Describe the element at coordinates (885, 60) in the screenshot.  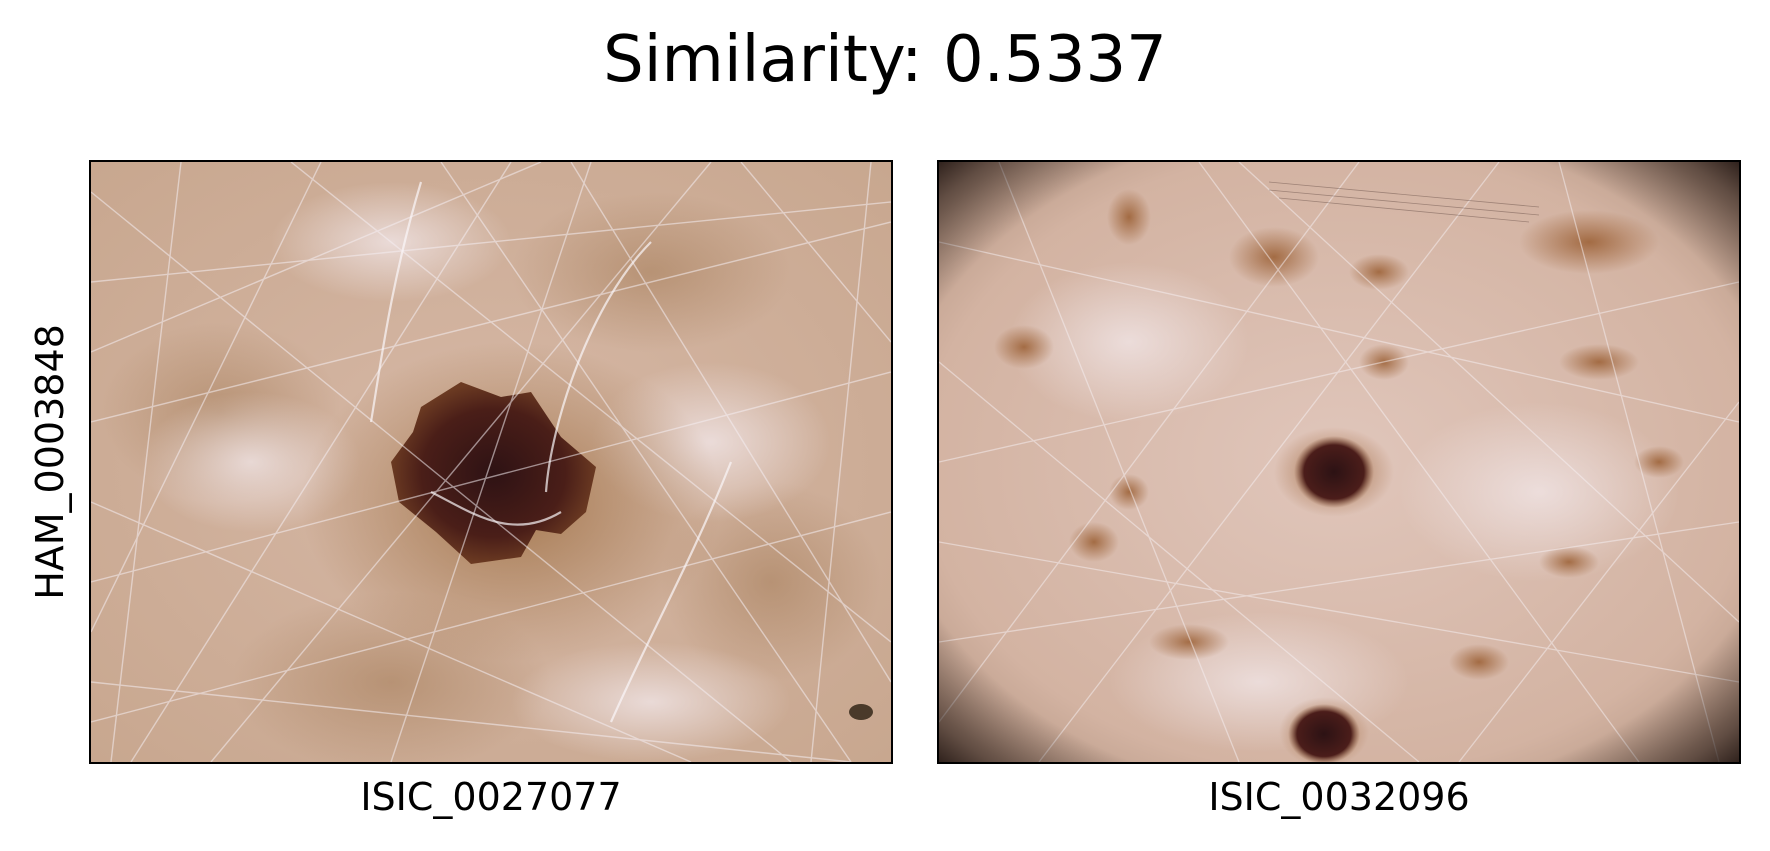
I see `figure-title: Similarity: 0.5337` at that location.